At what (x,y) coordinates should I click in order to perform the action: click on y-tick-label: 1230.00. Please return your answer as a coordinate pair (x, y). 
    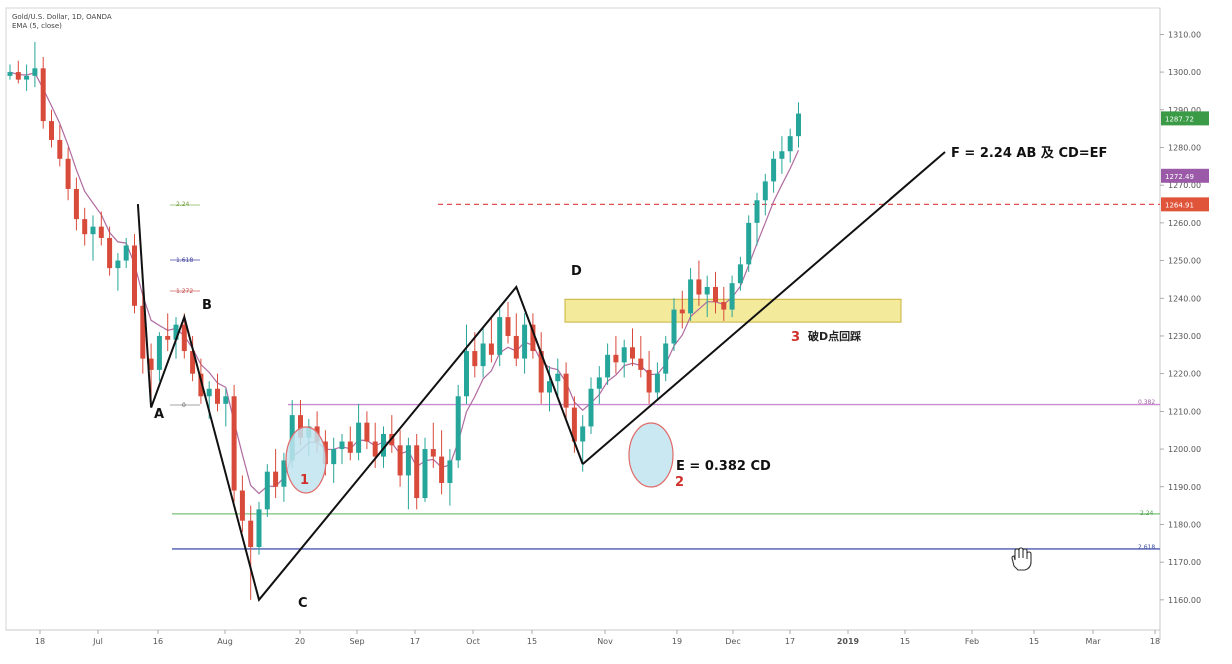
    Looking at the image, I should click on (1184, 336).